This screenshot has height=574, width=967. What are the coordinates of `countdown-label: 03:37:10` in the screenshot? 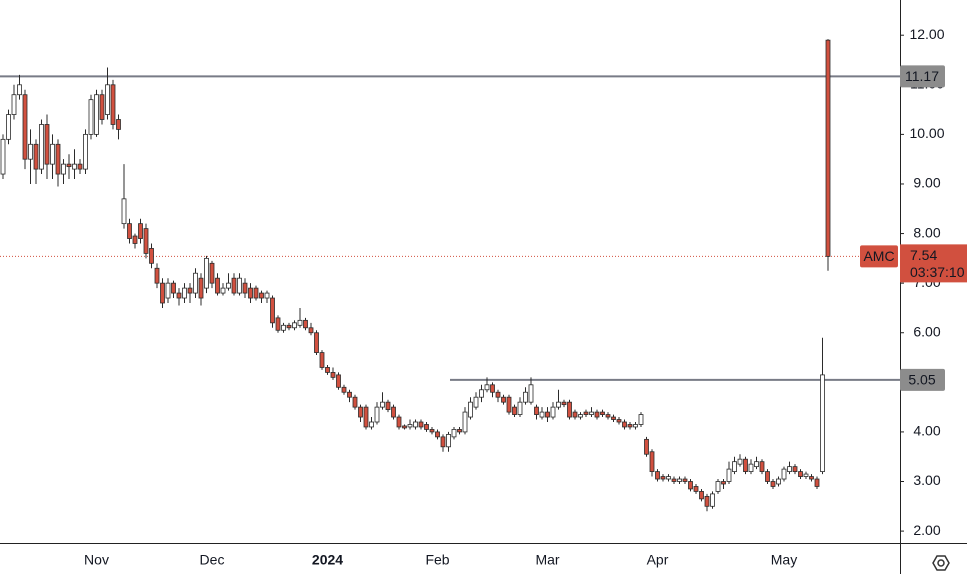 It's located at (937, 272).